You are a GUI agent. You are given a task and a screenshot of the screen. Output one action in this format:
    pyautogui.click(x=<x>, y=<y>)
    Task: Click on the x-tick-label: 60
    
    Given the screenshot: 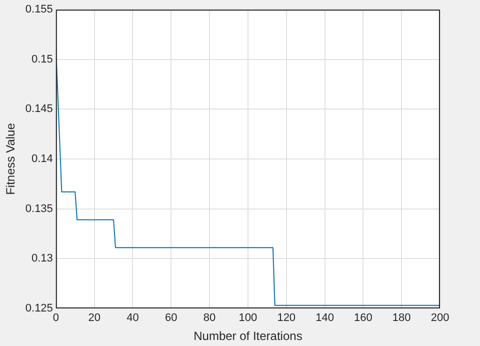 What is the action you would take?
    pyautogui.click(x=171, y=318)
    